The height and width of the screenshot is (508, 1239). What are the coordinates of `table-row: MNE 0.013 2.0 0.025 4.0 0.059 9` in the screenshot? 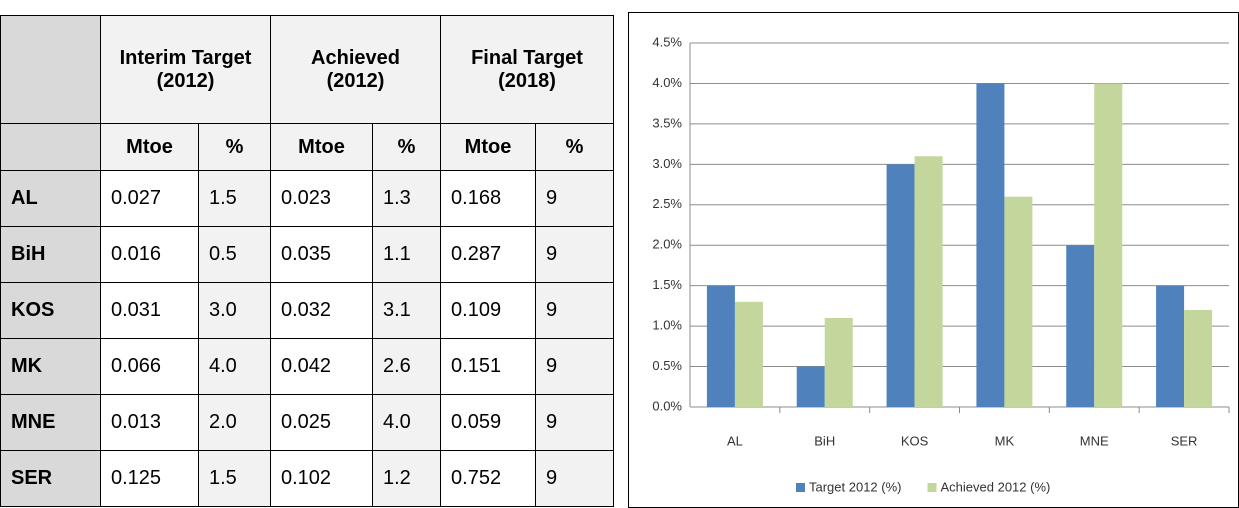 It's located at (307, 422).